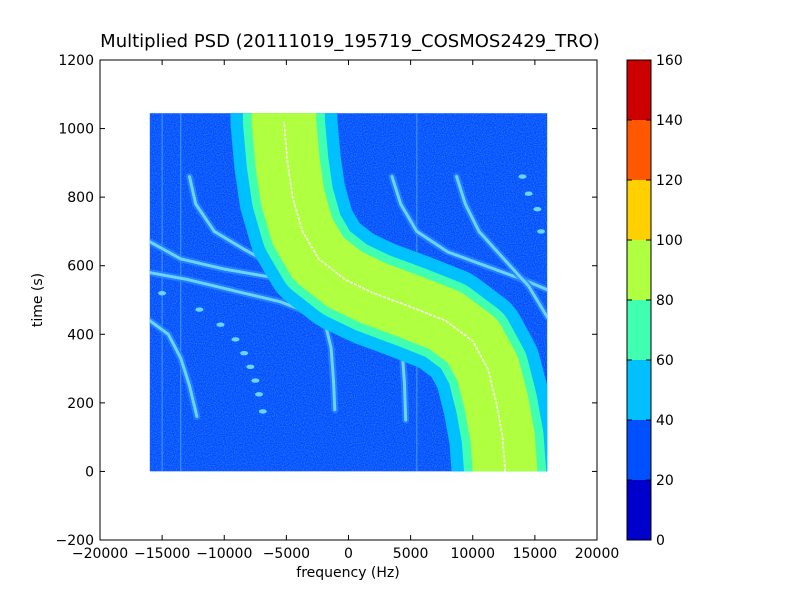 The image size is (800, 600). Describe the element at coordinates (76, 61) in the screenshot. I see `y-tick-label: 1200` at that location.